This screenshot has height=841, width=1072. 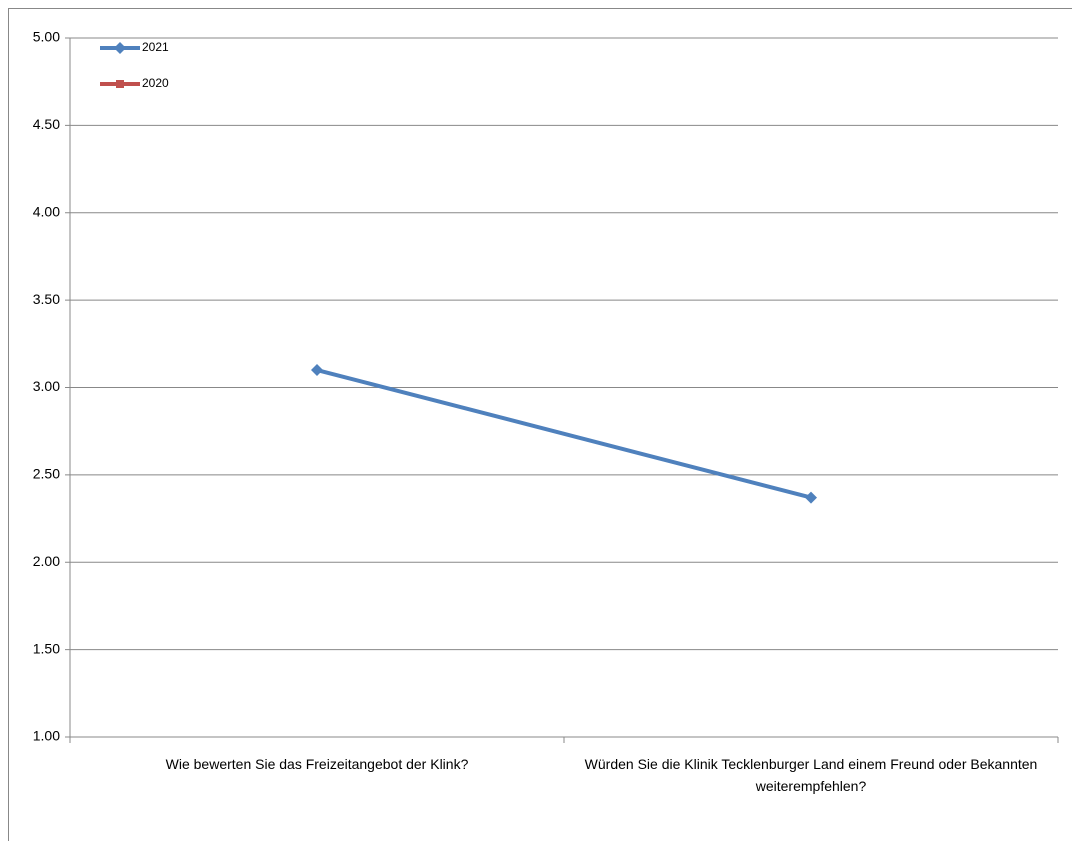 I want to click on y-tick-label: 2.50, so click(x=46, y=474).